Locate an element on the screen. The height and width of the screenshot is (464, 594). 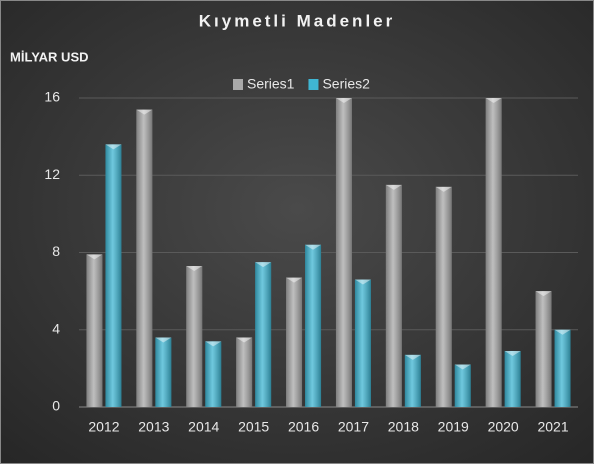
x-tick-label: 2016 is located at coordinates (303, 427).